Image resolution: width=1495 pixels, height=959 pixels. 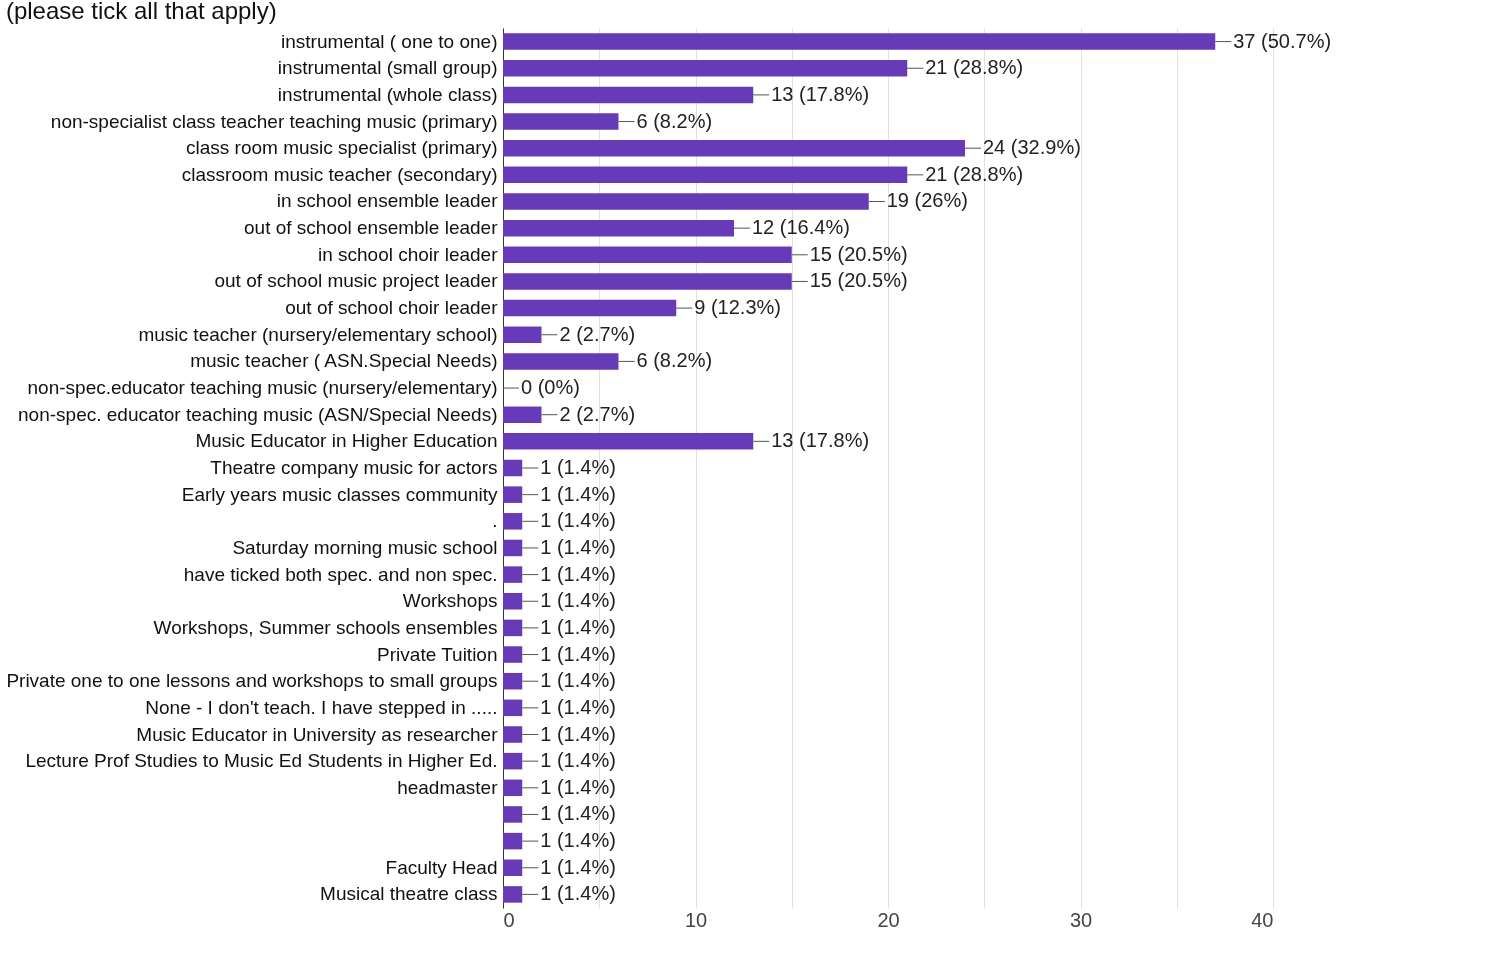 What do you see at coordinates (409, 894) in the screenshot?
I see `y-tick-label: Musical theatre class` at bounding box center [409, 894].